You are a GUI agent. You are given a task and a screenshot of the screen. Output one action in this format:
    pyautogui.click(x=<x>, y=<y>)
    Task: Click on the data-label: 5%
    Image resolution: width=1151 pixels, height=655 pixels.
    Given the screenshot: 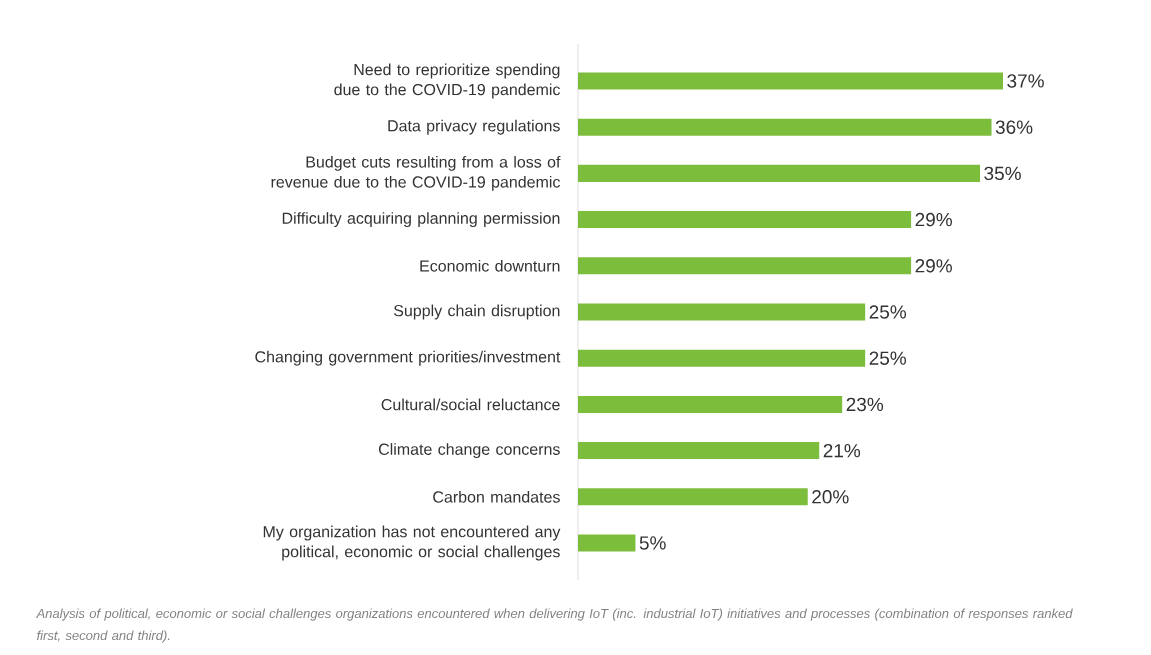 What is the action you would take?
    pyautogui.click(x=652, y=543)
    